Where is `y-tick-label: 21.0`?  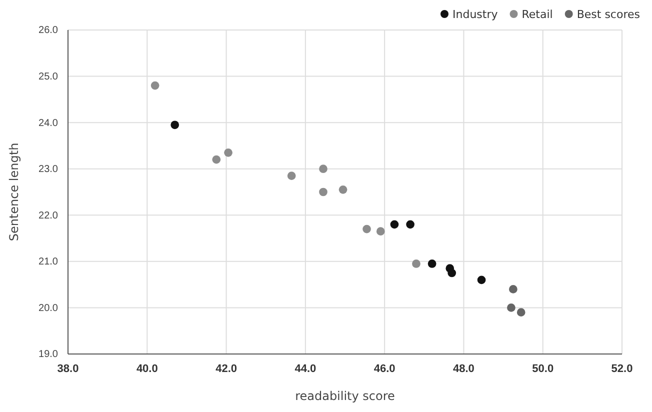
y-tick-label: 21.0 is located at coordinates (48, 262).